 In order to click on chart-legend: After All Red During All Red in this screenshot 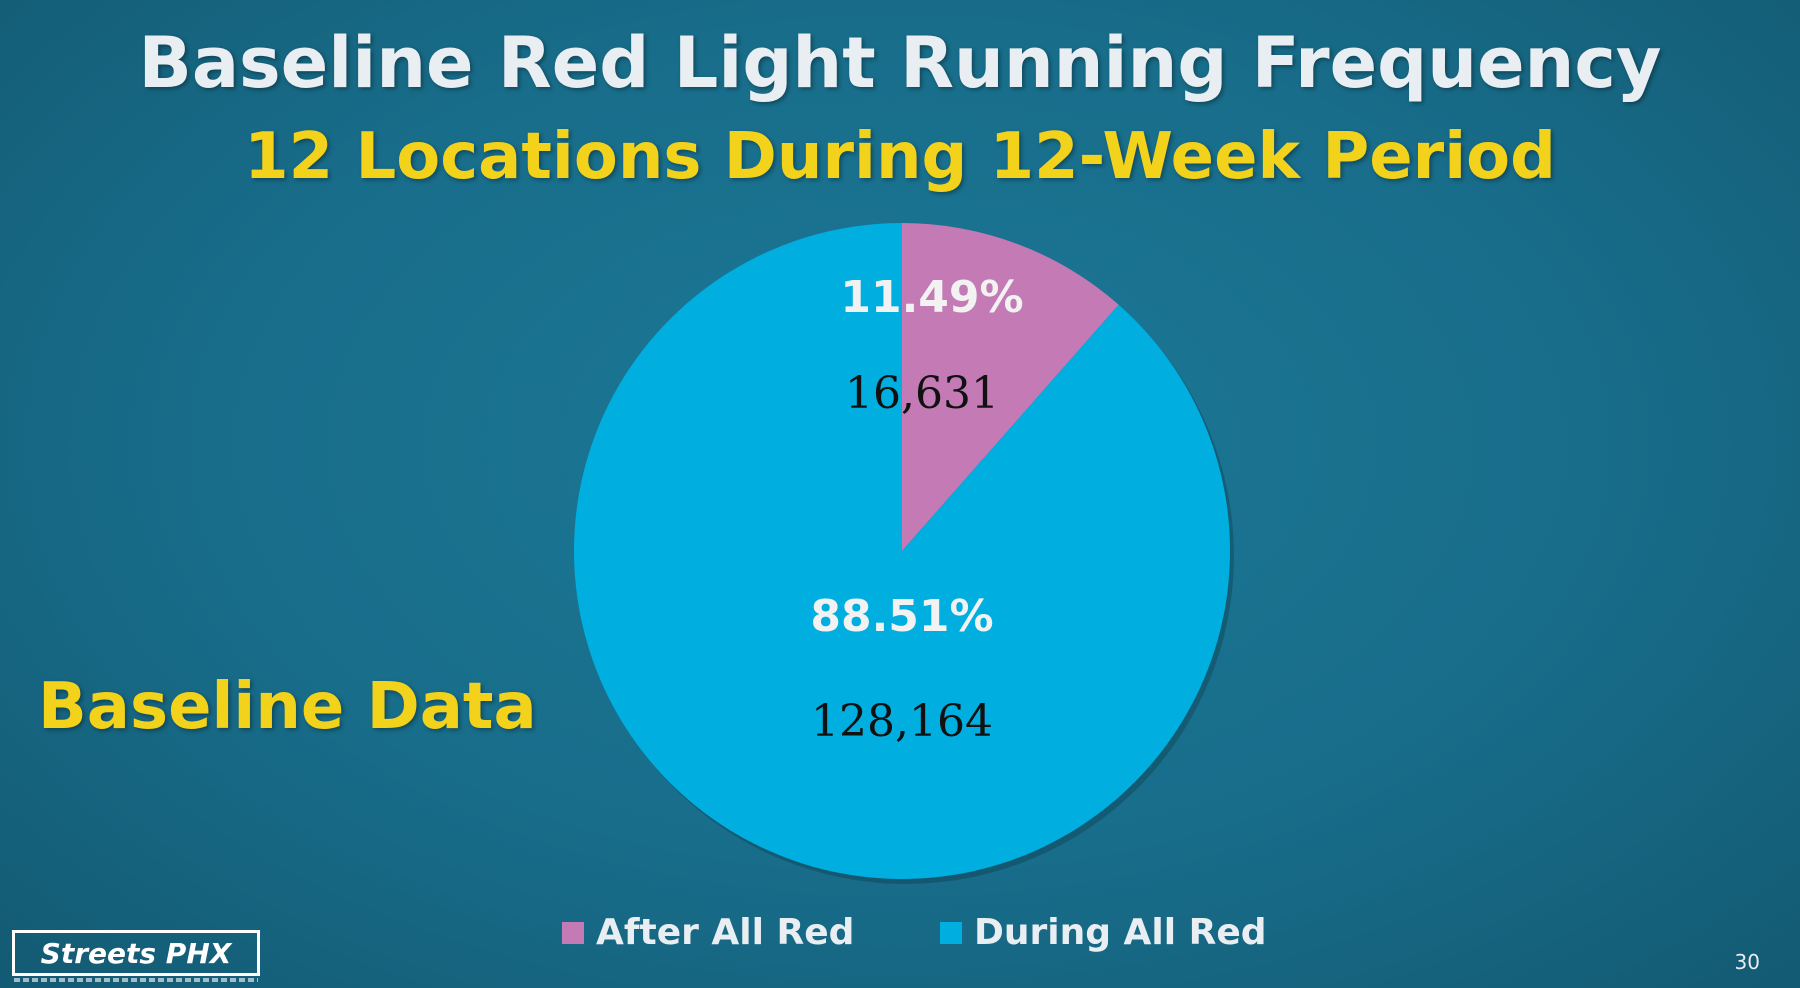, I will do `click(900, 937)`.